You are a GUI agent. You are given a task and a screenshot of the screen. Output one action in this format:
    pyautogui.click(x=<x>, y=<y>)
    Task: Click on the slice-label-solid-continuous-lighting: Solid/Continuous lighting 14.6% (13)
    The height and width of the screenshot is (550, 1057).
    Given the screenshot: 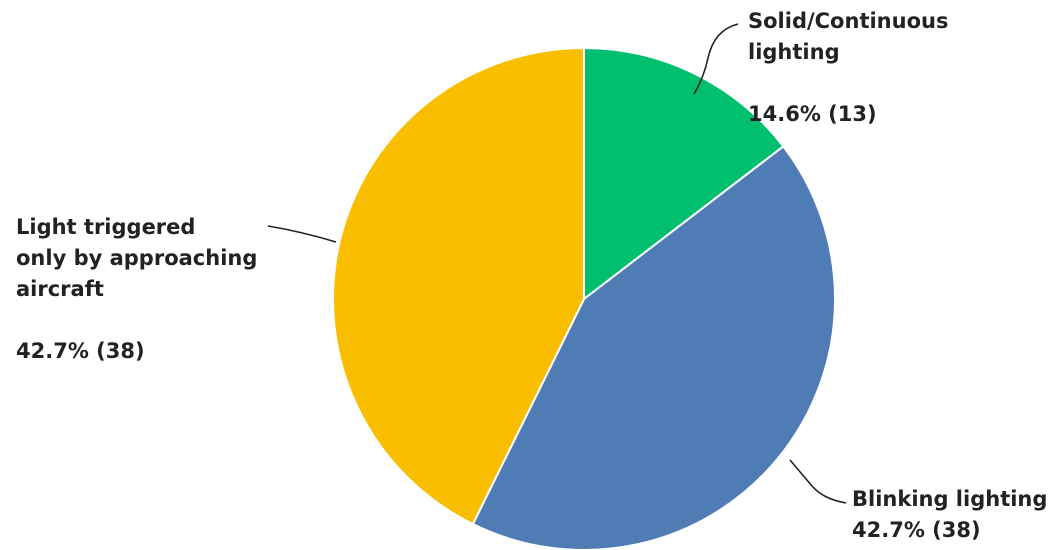 What is the action you would take?
    pyautogui.click(x=848, y=68)
    